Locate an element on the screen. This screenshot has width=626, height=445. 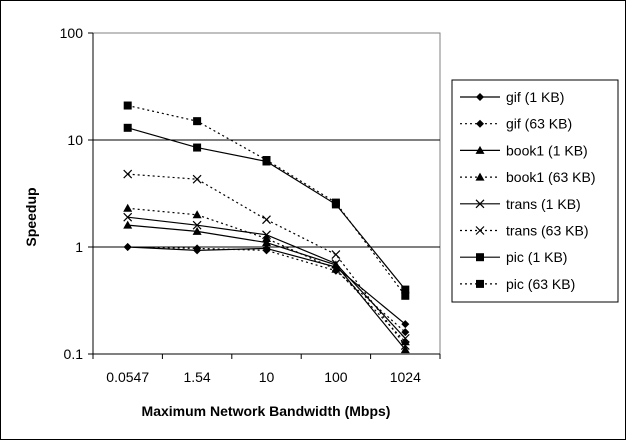
y-tick-label: 10 is located at coordinates (75, 140).